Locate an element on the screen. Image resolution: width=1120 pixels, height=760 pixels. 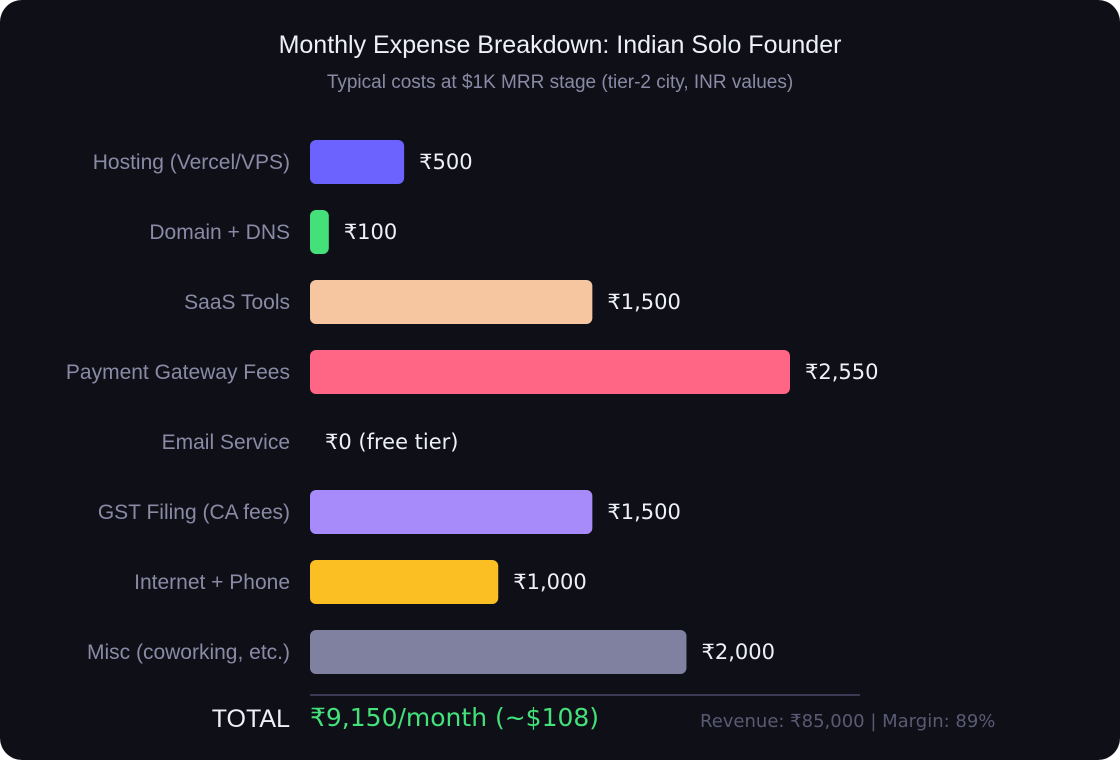
category-label: Email Service is located at coordinates (226, 442).